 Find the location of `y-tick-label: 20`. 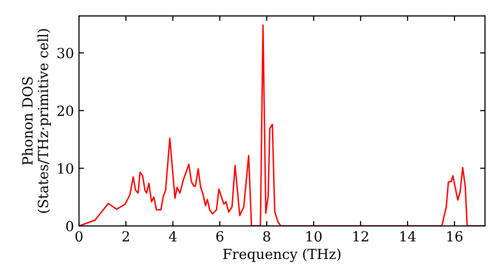

y-tick-label: 20 is located at coordinates (65, 111).